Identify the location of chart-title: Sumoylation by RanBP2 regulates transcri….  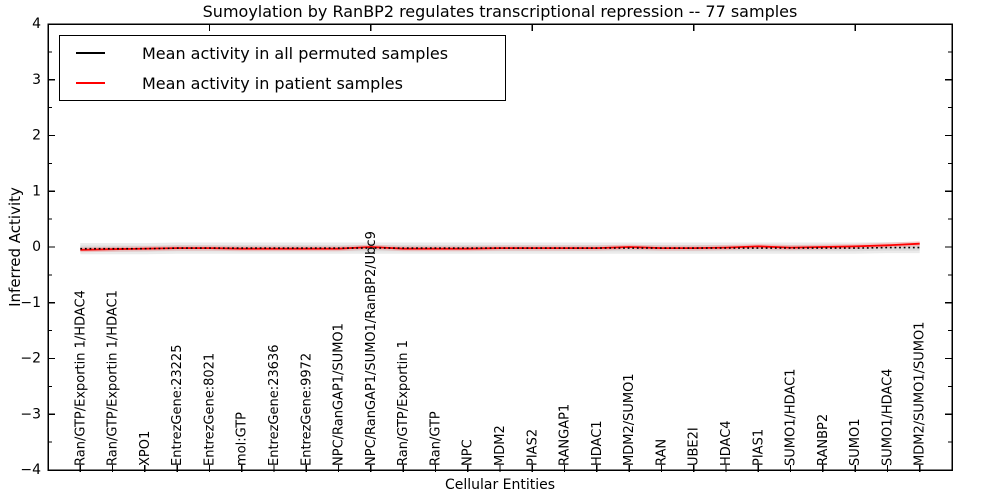
(500, 11).